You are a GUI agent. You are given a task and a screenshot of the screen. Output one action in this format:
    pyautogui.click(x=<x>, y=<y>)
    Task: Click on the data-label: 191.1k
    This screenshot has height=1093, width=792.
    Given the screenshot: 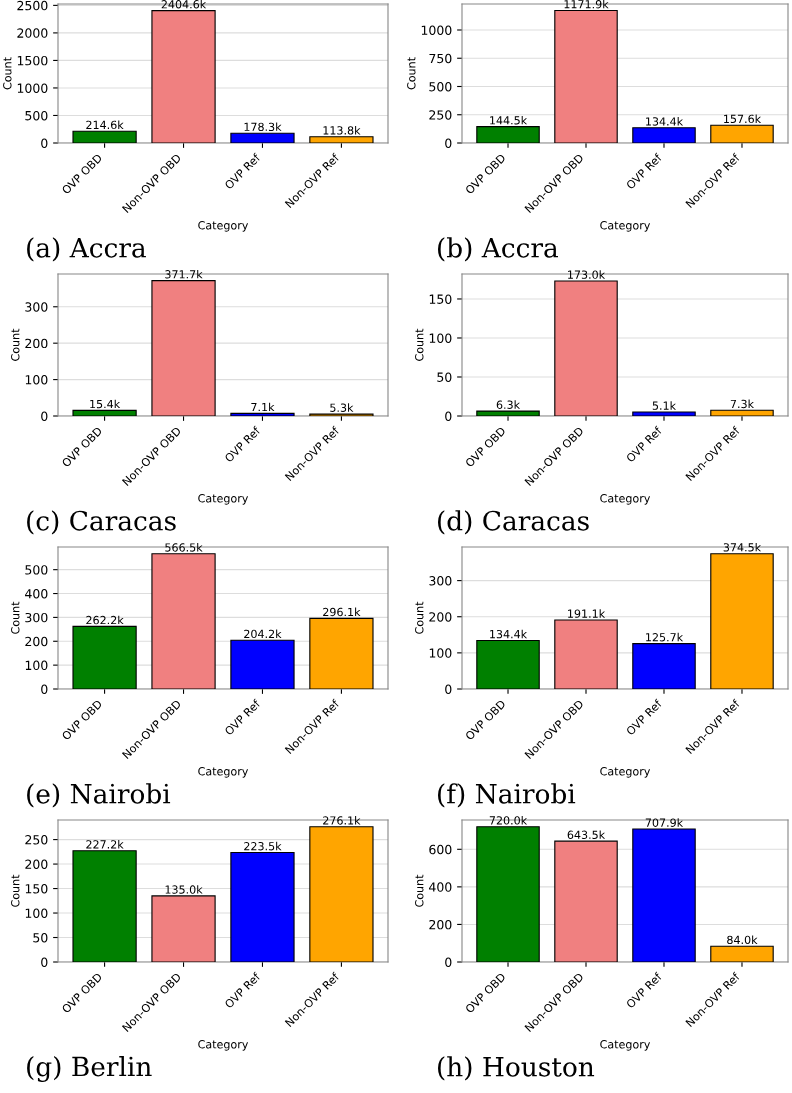 What is the action you would take?
    pyautogui.click(x=587, y=613)
    